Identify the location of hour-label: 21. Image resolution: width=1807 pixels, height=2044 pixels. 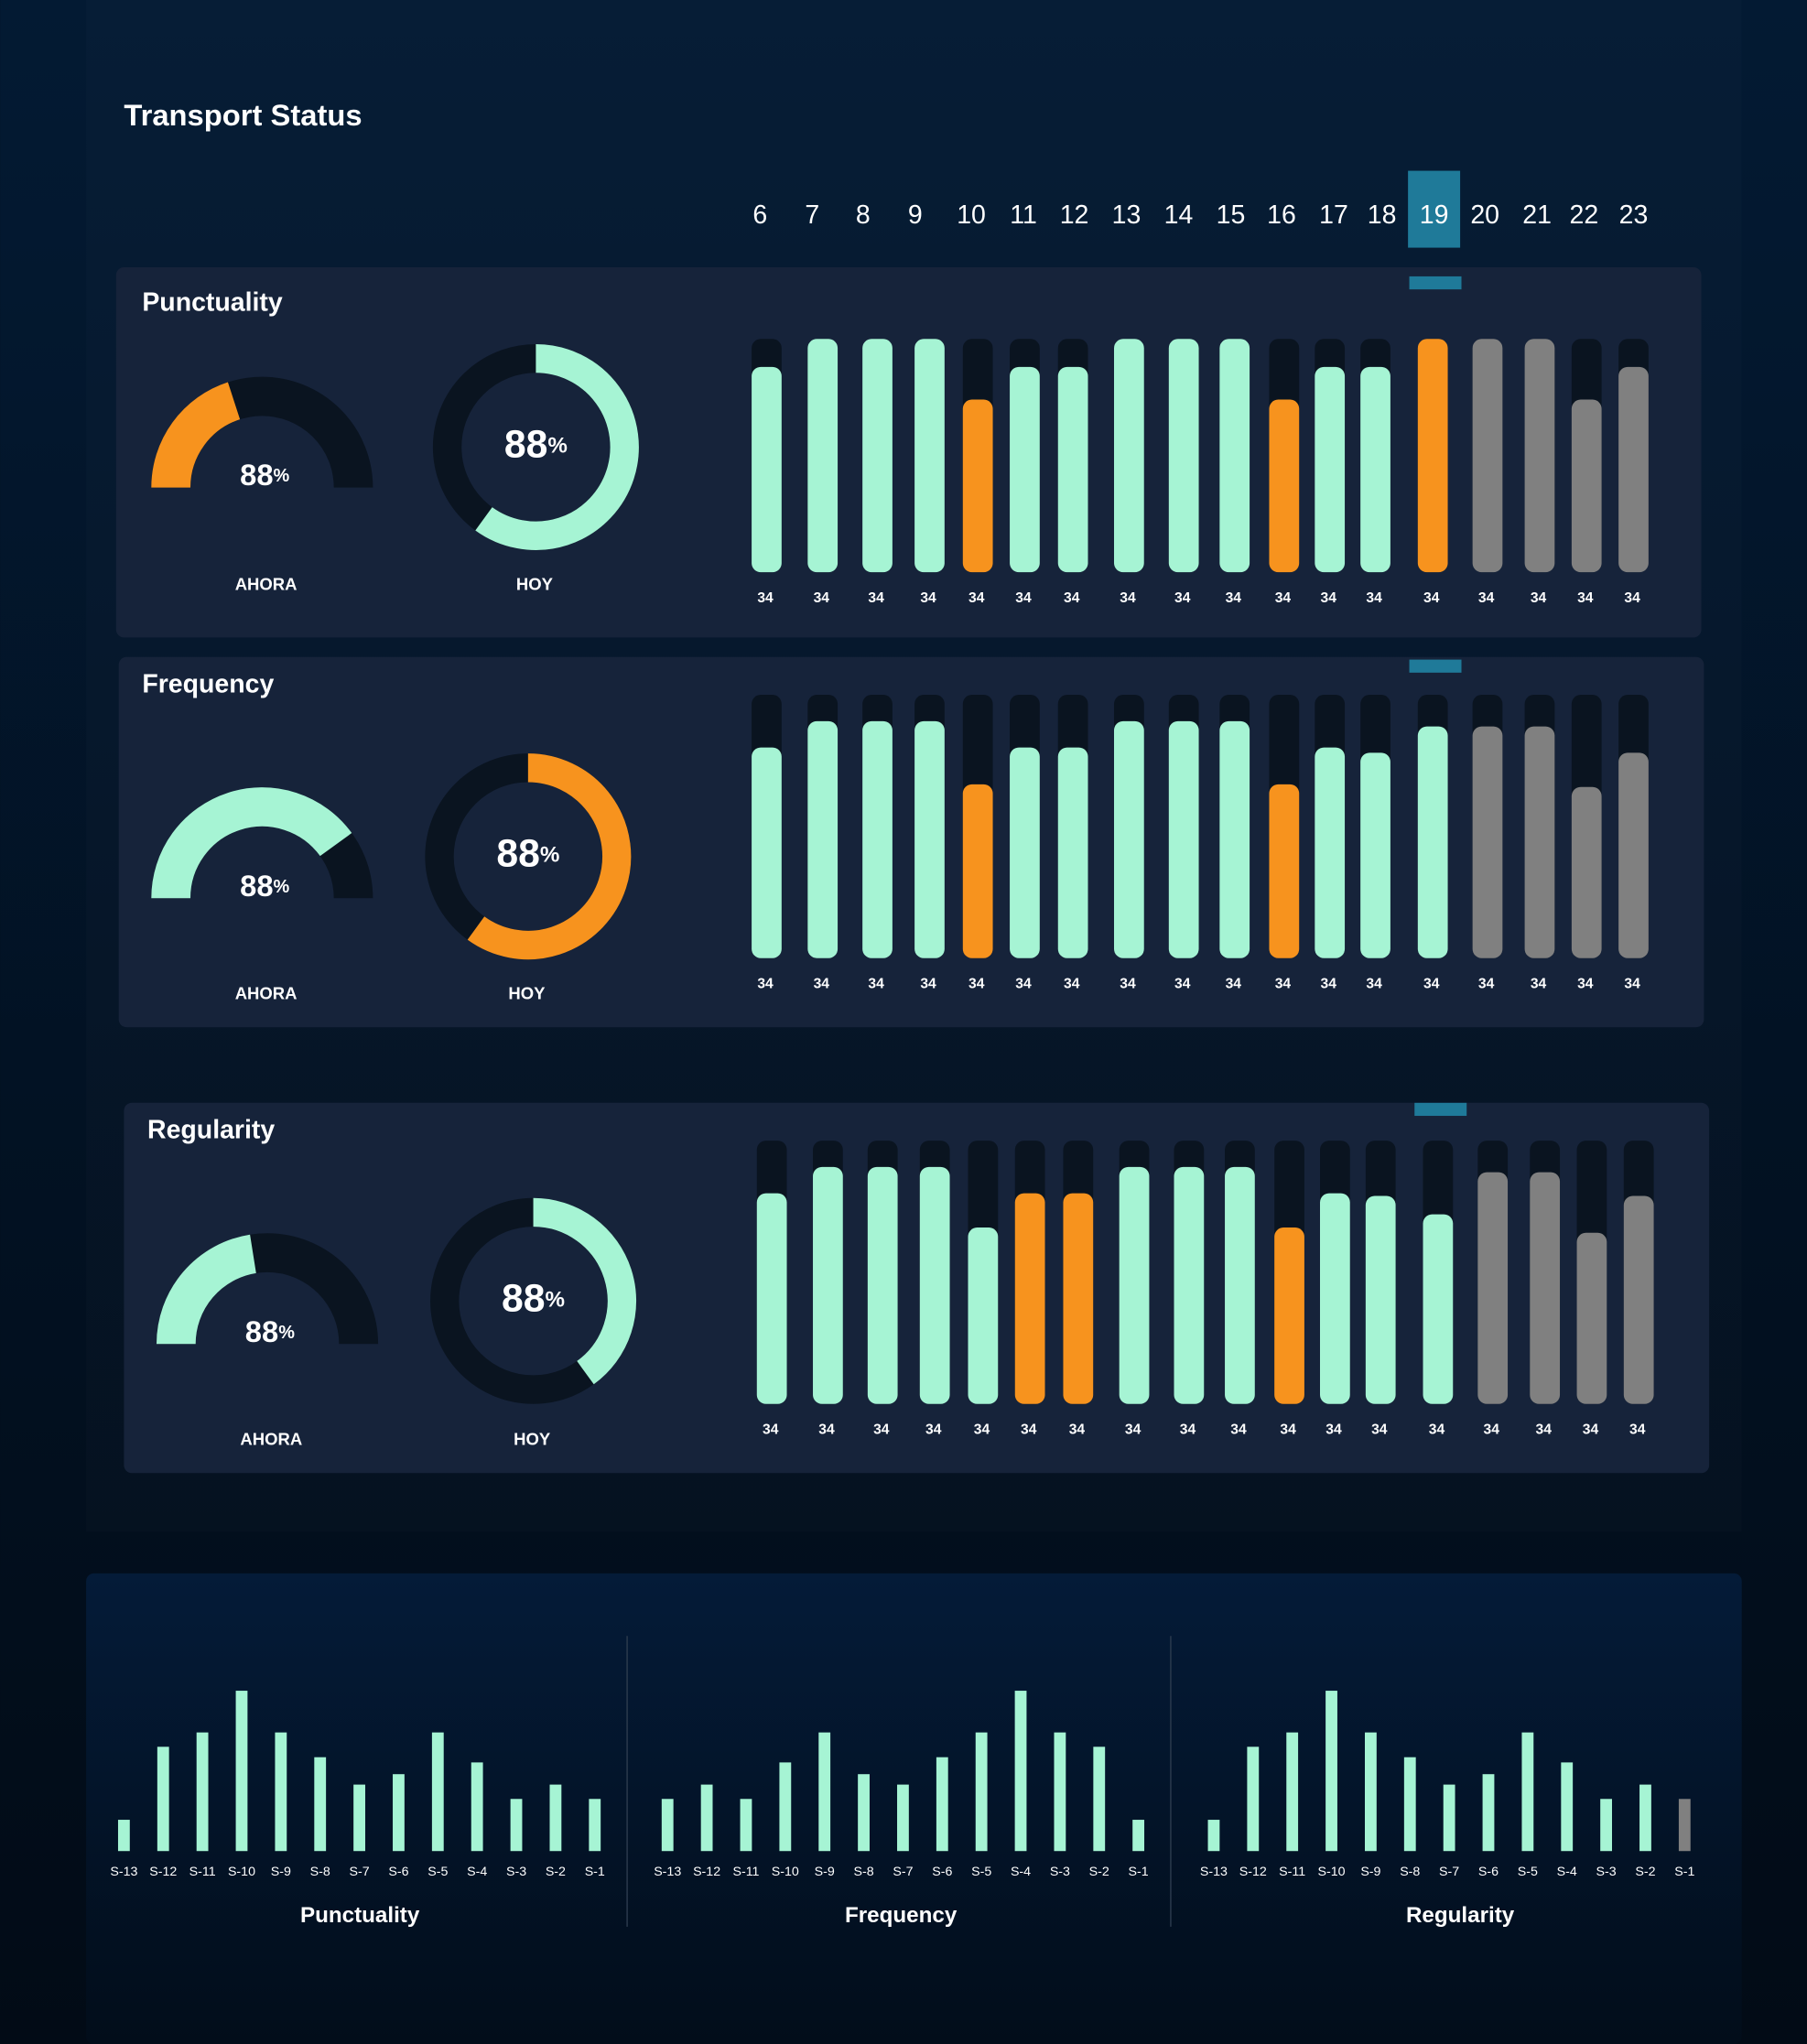
(1537, 215).